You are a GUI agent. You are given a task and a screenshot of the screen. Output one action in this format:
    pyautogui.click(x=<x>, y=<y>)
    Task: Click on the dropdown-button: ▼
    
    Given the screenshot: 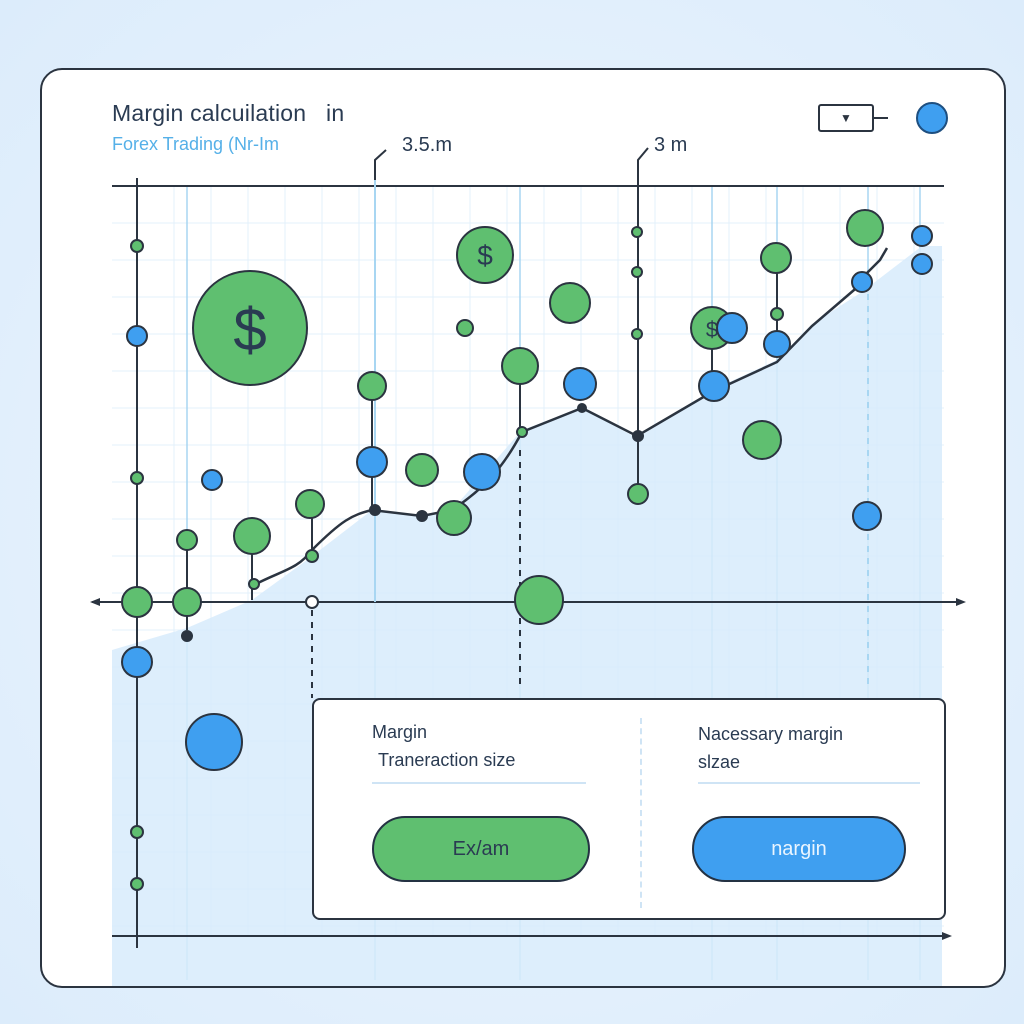 What is the action you would take?
    pyautogui.click(x=846, y=118)
    